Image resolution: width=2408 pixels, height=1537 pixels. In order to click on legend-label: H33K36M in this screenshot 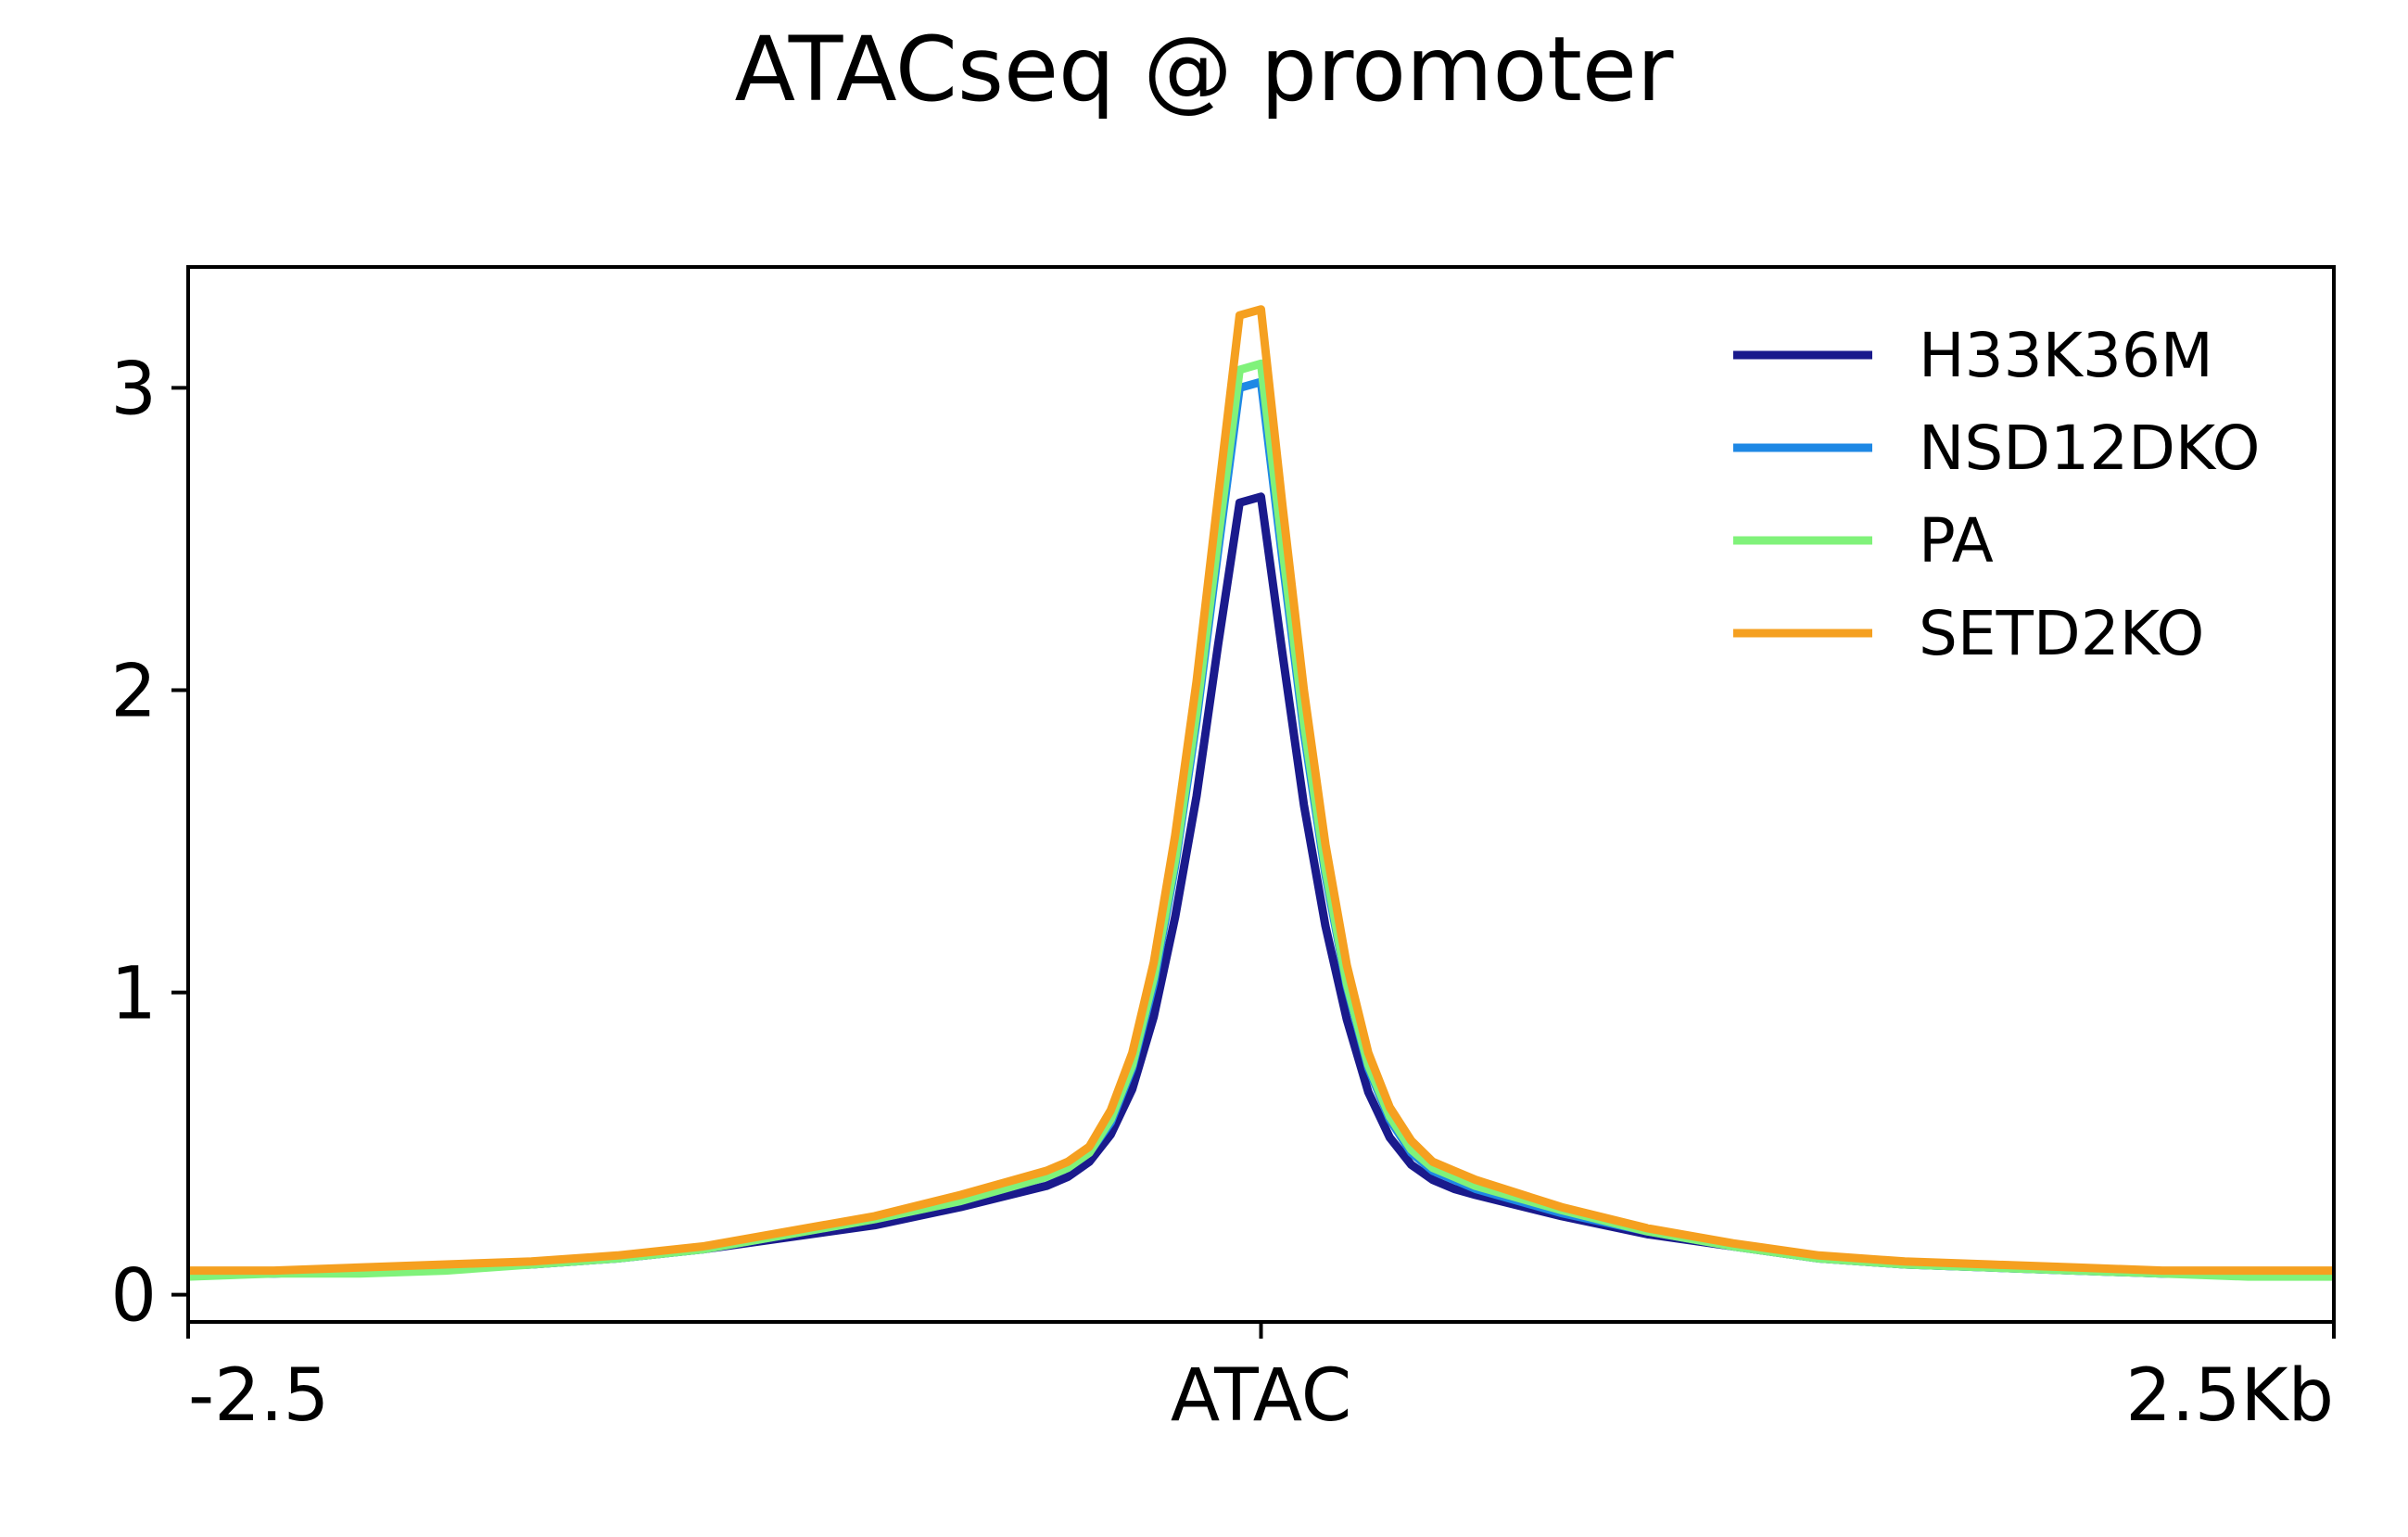, I will do `click(2066, 355)`.